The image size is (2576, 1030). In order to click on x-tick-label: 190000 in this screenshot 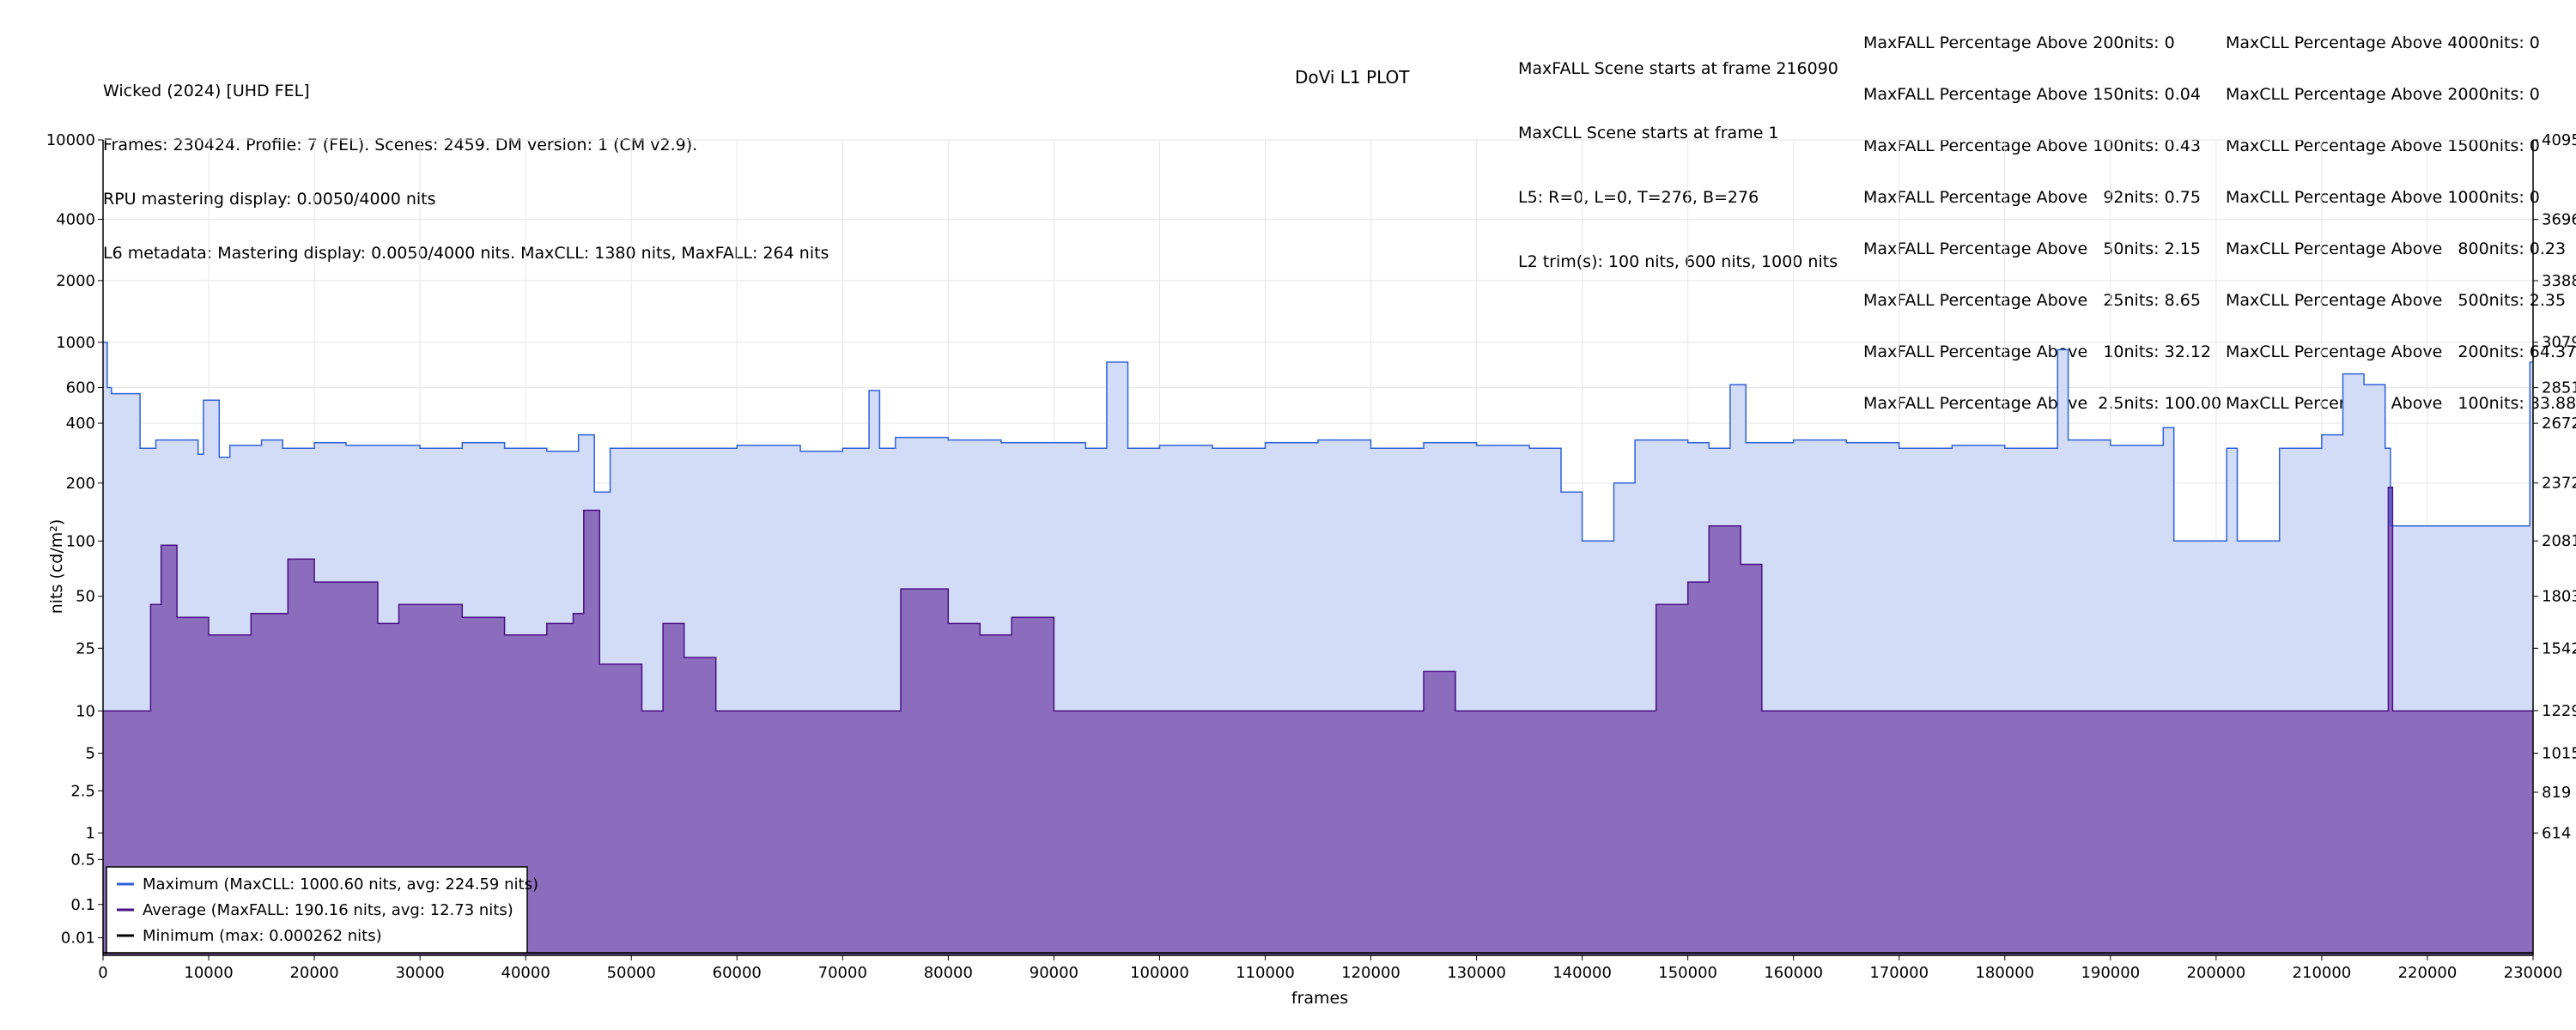, I will do `click(2111, 973)`.